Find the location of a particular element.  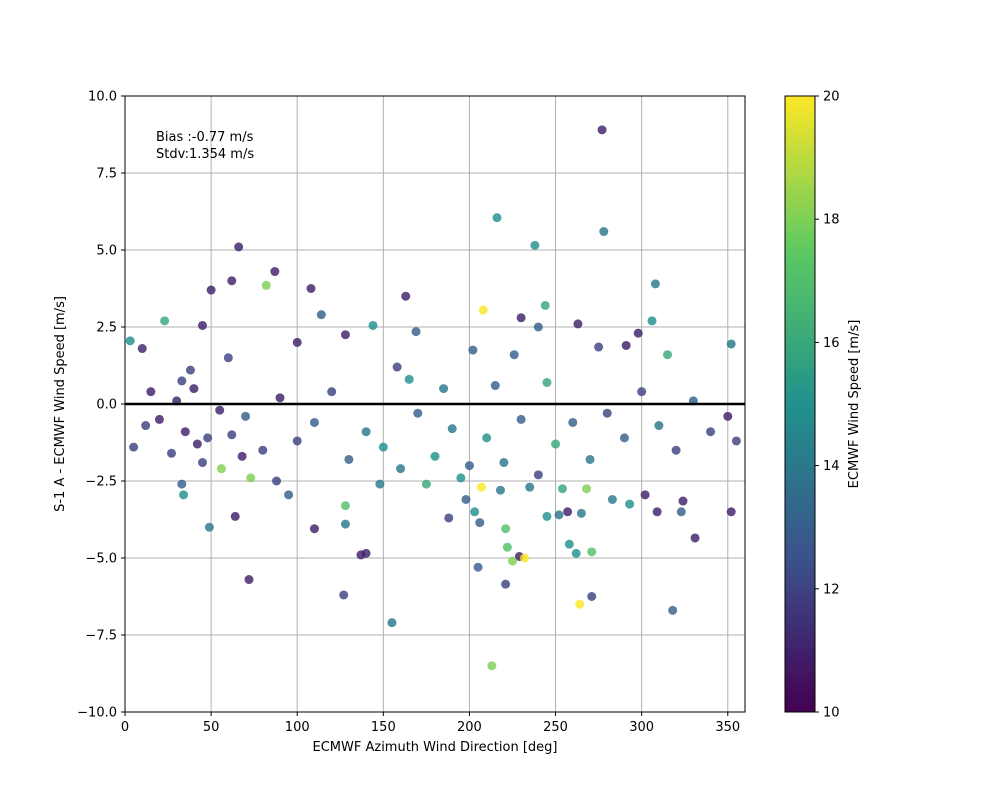

y-axis-label: S-1 A - ECMWF Wind Speed [m/s] is located at coordinates (60, 404).